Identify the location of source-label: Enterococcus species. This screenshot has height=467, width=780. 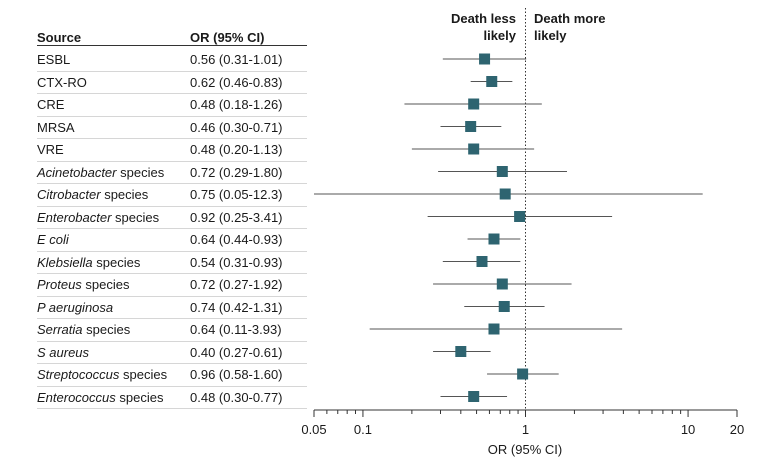
(100, 397).